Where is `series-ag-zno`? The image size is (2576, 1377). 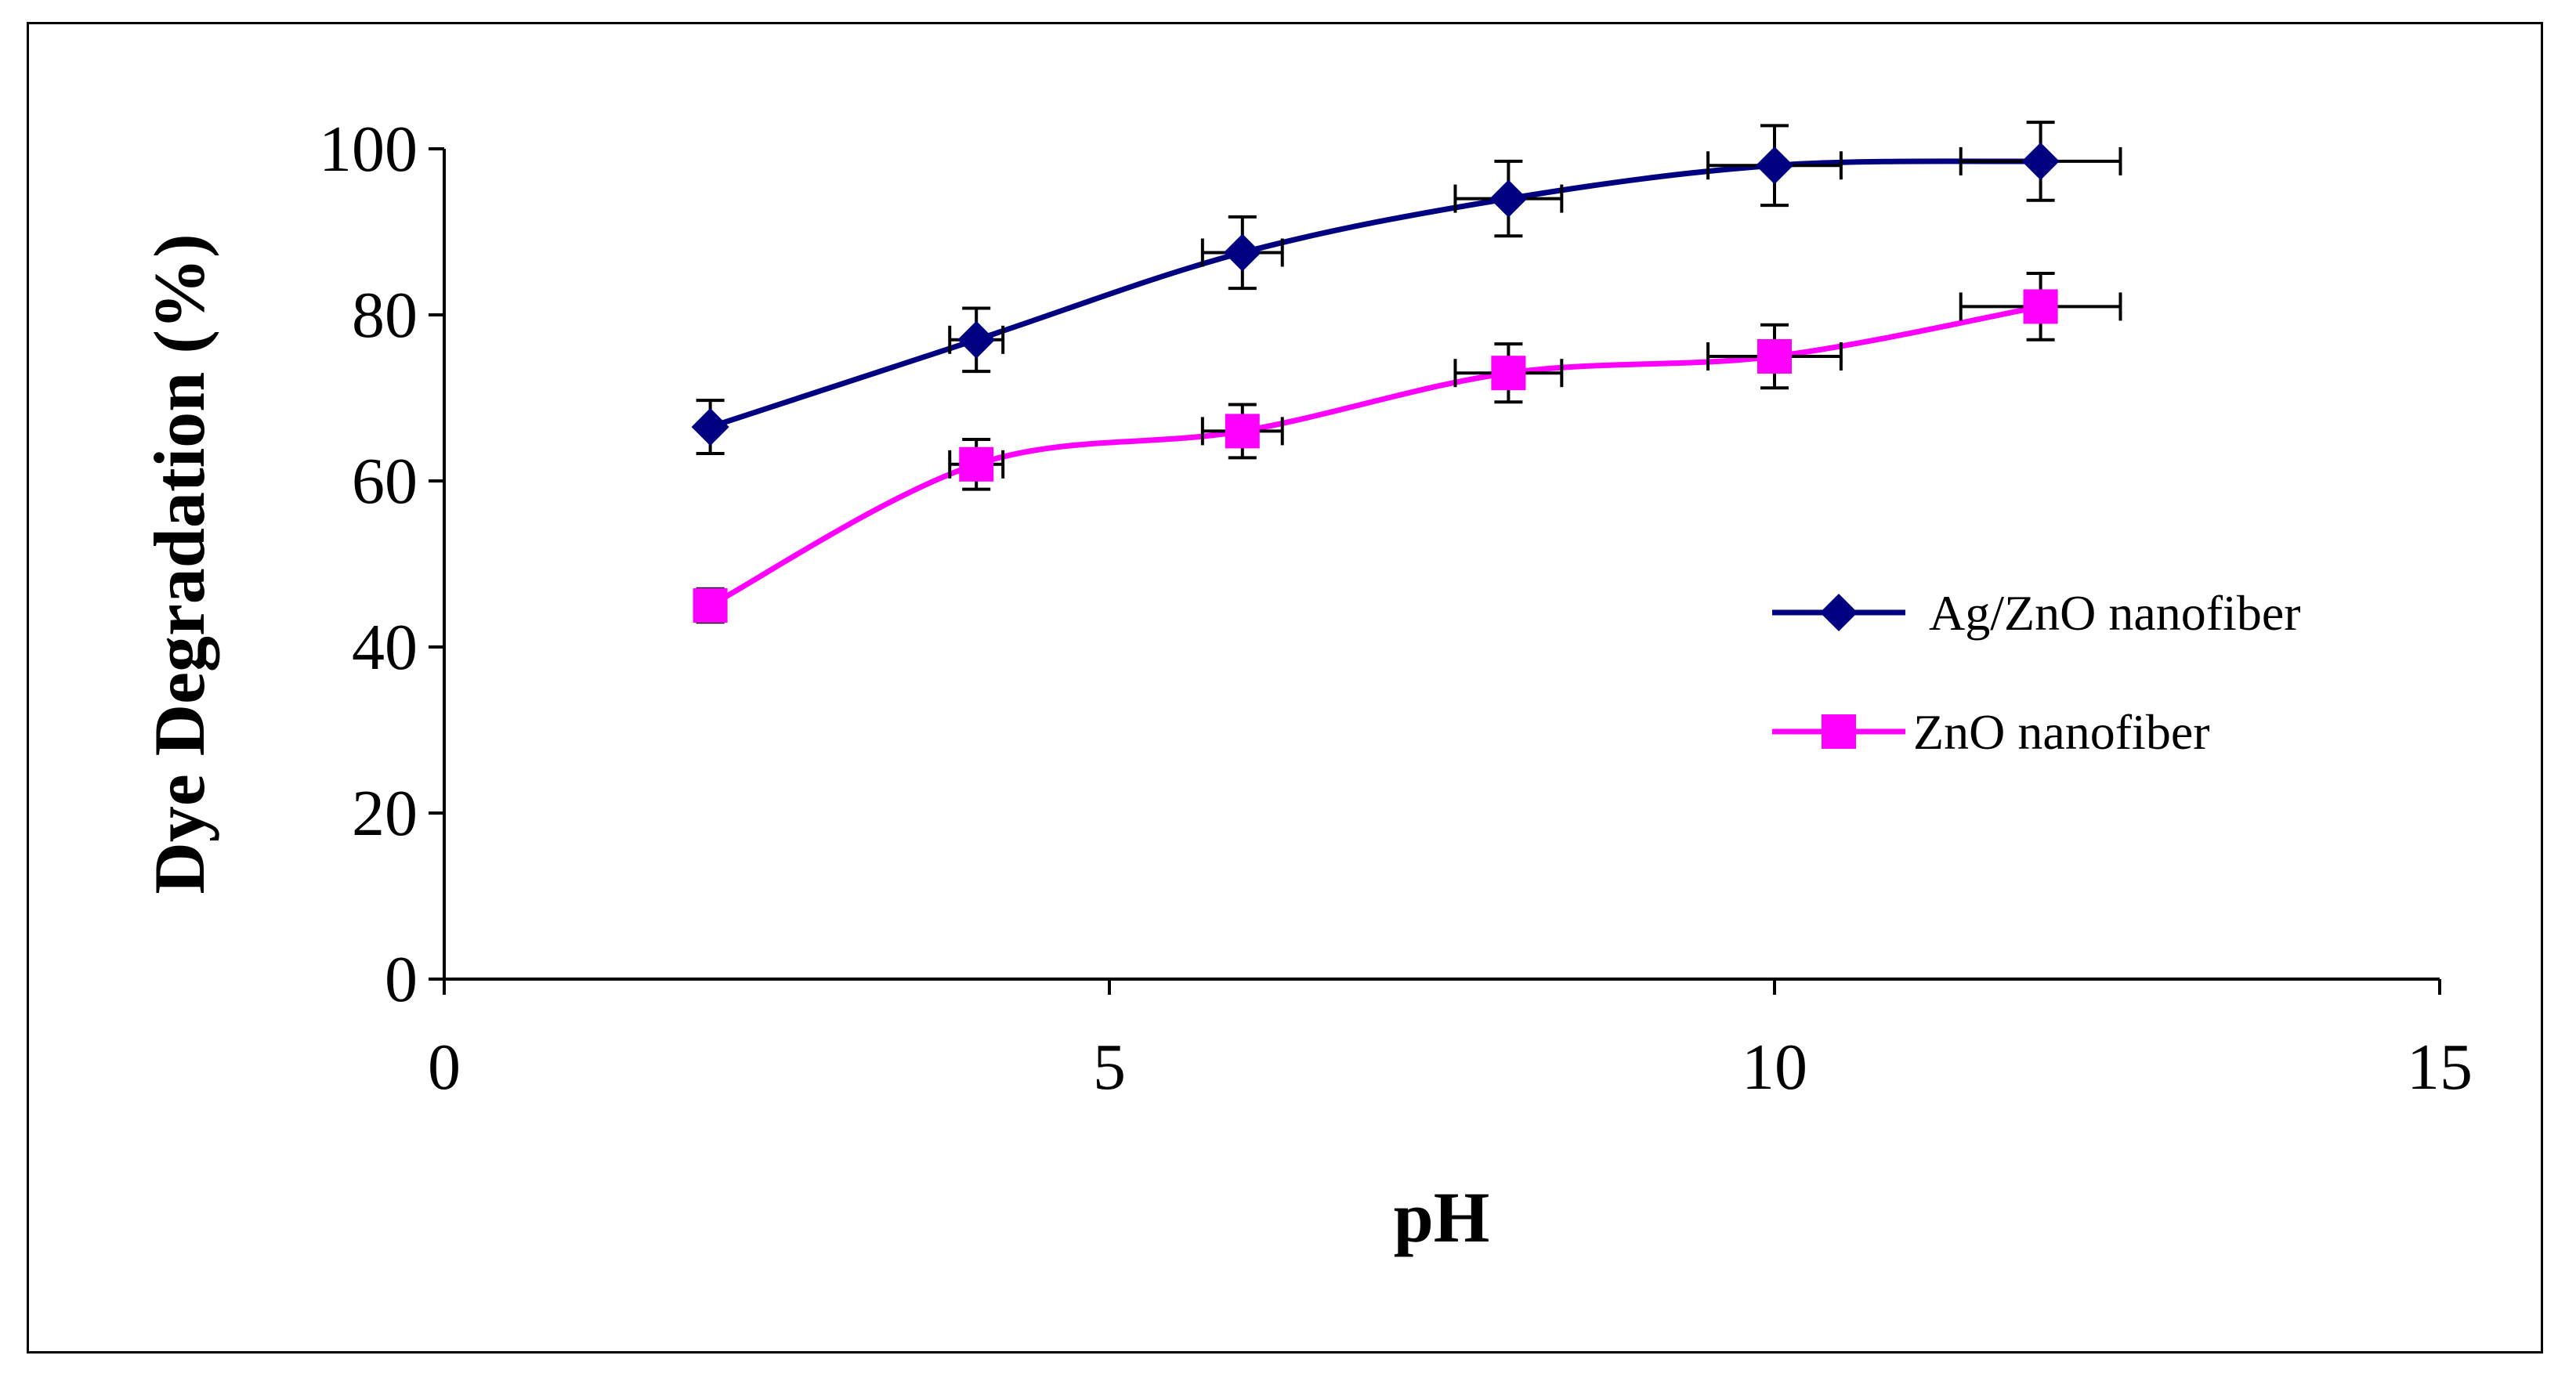
series-ag-zno is located at coordinates (1407, 288).